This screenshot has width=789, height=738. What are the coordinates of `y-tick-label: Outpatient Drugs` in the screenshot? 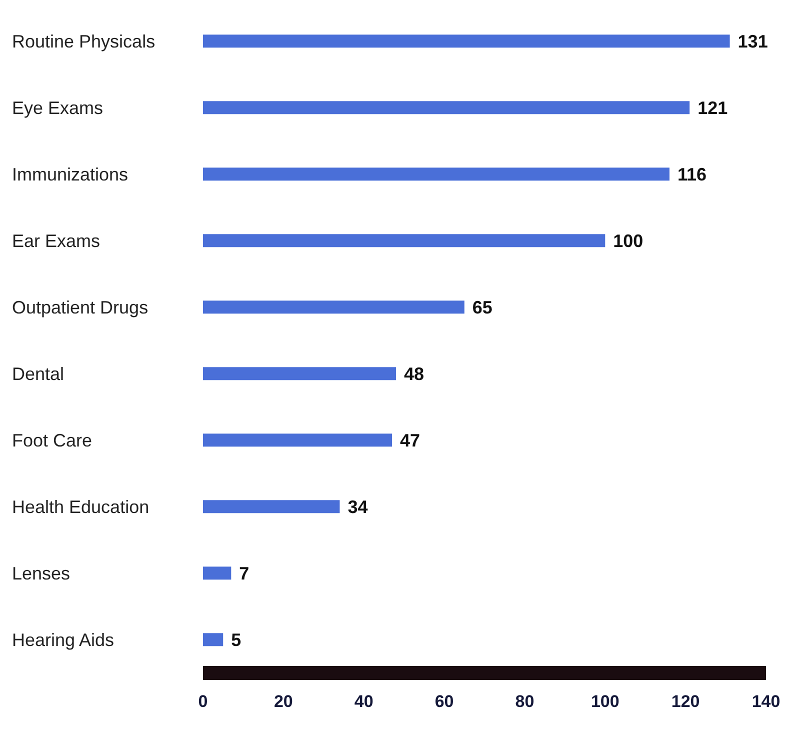 It's located at (80, 308).